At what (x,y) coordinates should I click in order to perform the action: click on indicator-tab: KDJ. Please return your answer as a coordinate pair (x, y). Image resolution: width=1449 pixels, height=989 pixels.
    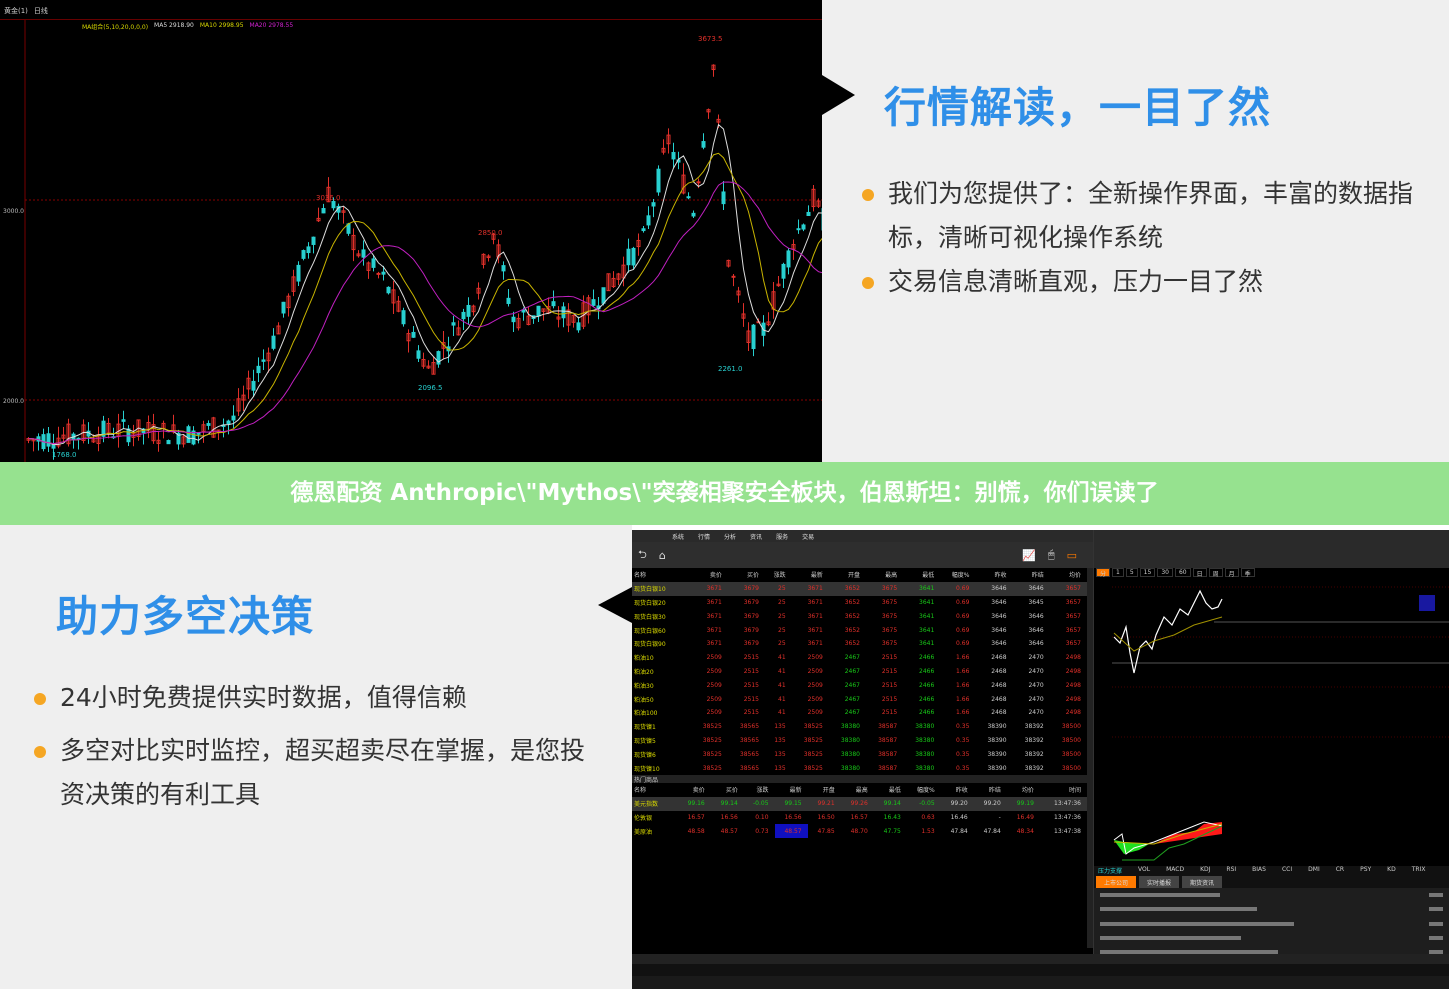
    Looking at the image, I should click on (1205, 869).